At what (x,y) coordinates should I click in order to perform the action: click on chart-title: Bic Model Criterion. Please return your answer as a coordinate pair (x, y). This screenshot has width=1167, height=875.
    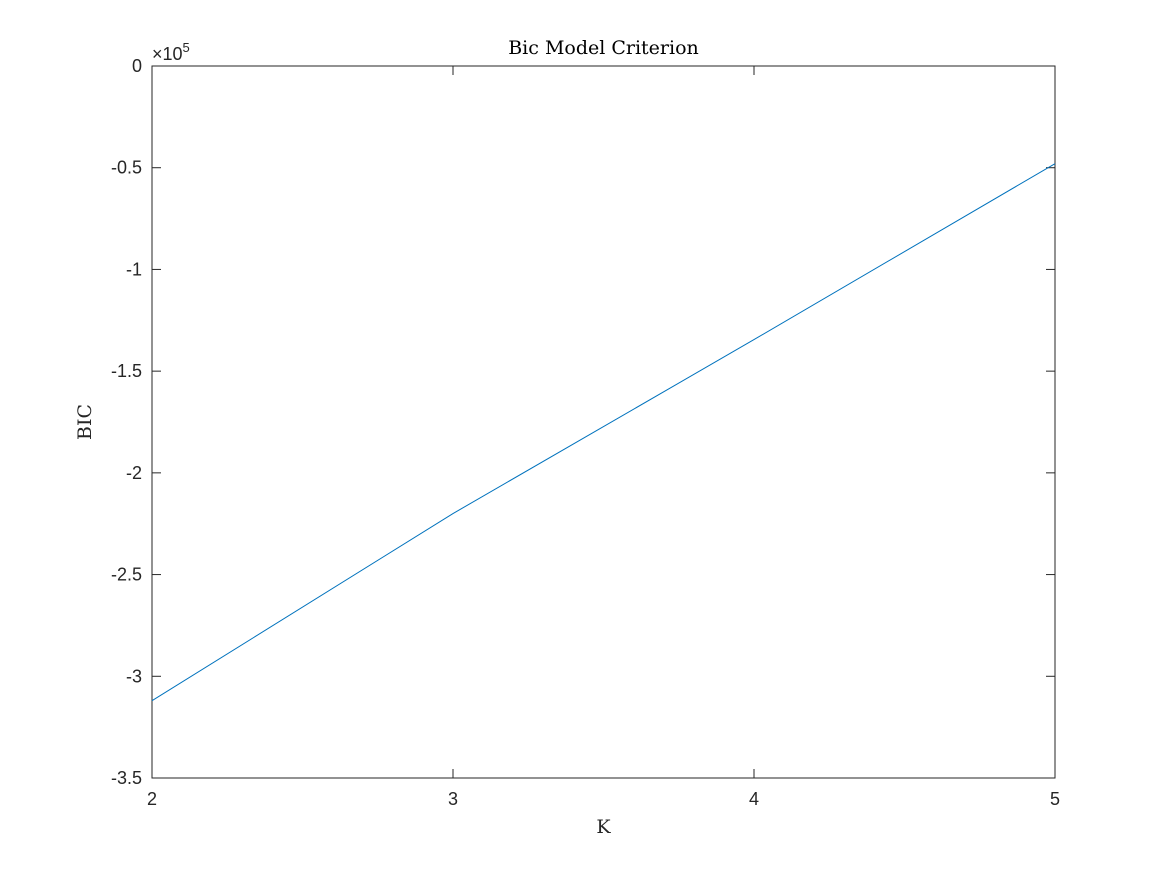
    Looking at the image, I should click on (603, 48).